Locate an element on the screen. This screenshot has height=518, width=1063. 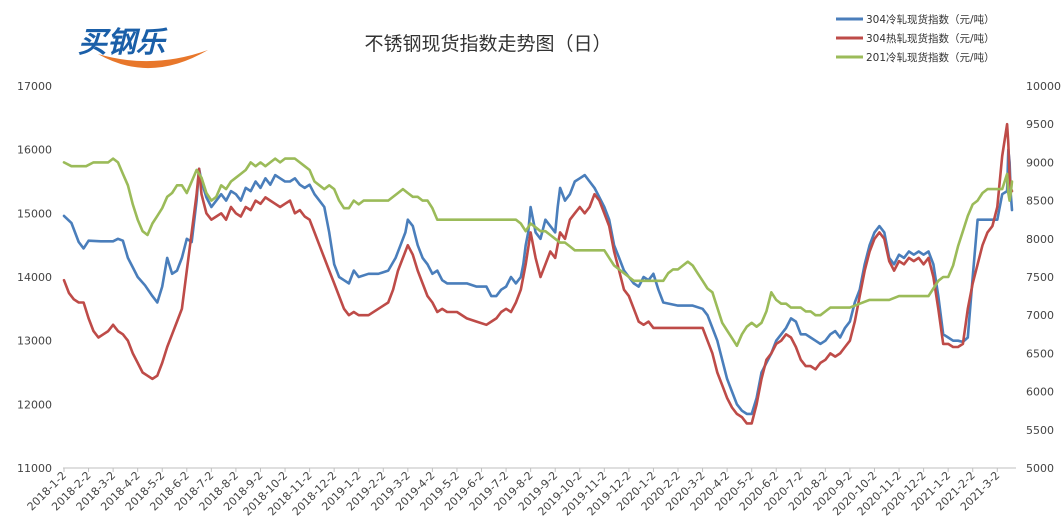
right-tick-label: 7000 is located at coordinates (1040, 315).